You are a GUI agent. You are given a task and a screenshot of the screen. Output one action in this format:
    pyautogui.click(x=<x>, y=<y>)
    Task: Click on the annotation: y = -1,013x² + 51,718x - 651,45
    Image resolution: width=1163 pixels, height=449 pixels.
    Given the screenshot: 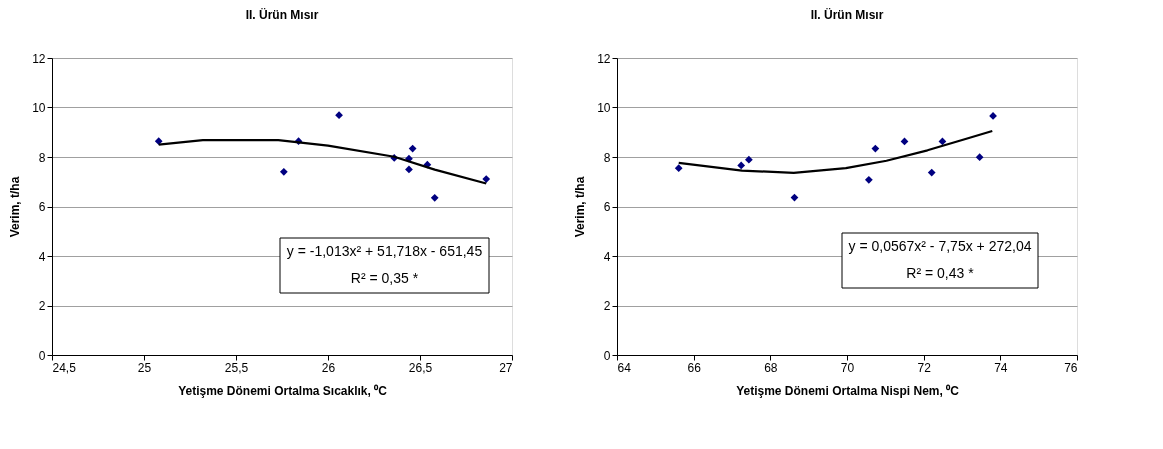 What is the action you would take?
    pyautogui.click(x=384, y=250)
    